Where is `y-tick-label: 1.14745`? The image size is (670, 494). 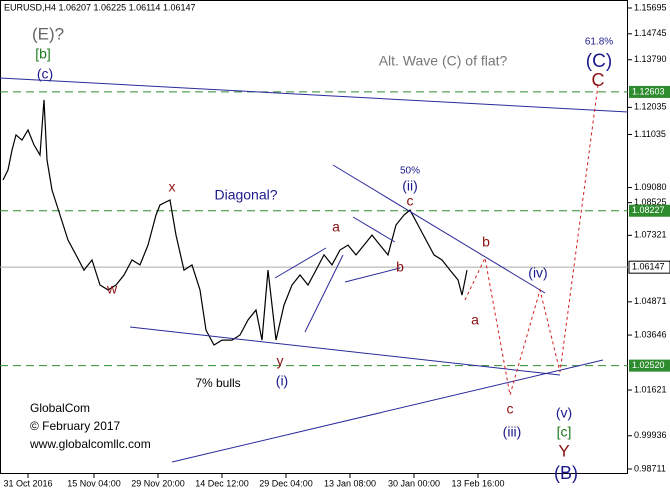
y-tick-label: 1.14745 is located at coordinates (650, 33).